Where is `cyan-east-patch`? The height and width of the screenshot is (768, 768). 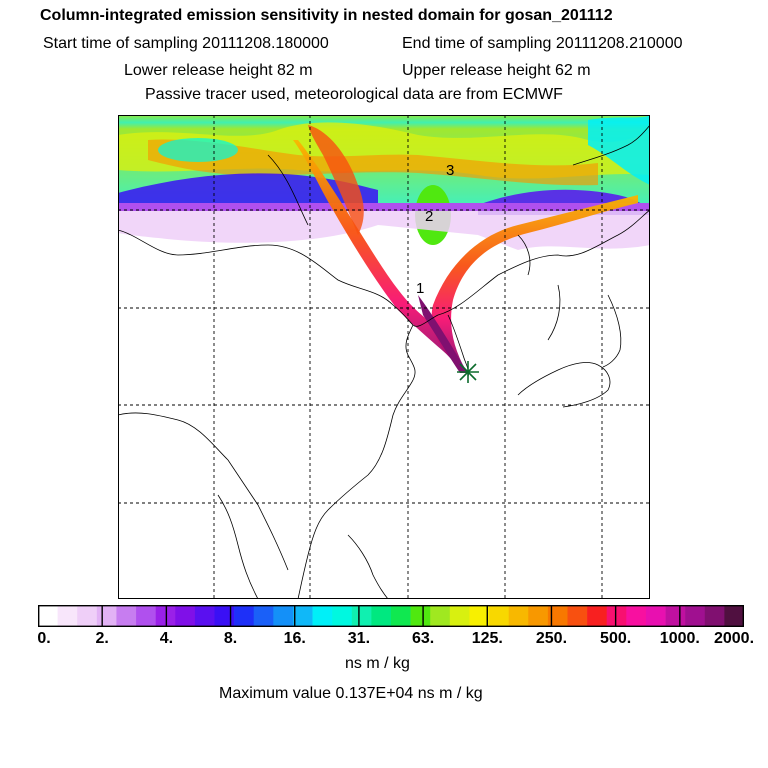
cyan-east-patch is located at coordinates (619, 150).